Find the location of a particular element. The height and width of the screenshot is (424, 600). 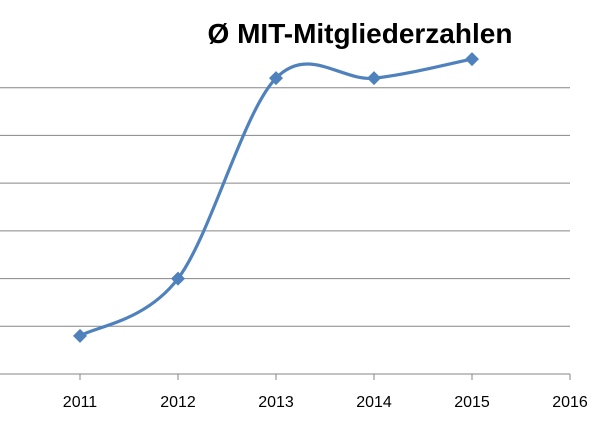

x-tick-label: 2013 is located at coordinates (276, 402).